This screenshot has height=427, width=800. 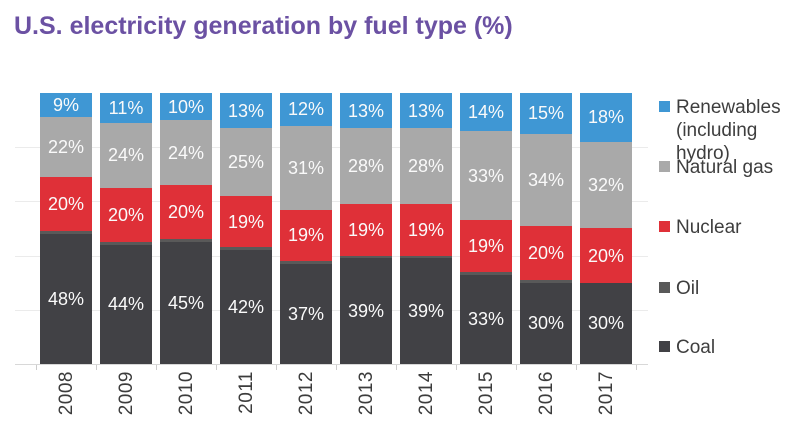 I want to click on segment-value-label: 32%, so click(x=606, y=185).